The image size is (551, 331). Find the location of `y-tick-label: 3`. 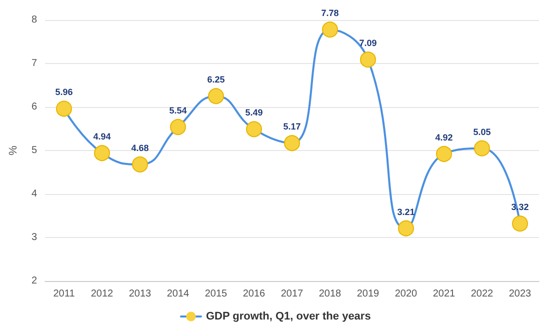

y-tick-label: 3 is located at coordinates (34, 237).